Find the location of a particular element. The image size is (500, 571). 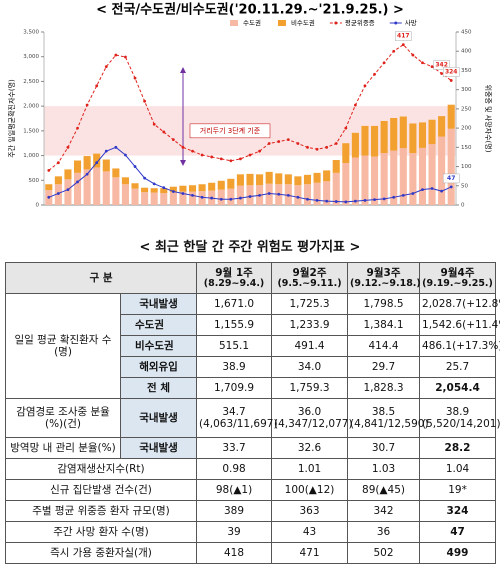

y-tick-label: 1,500 is located at coordinates (31, 131).